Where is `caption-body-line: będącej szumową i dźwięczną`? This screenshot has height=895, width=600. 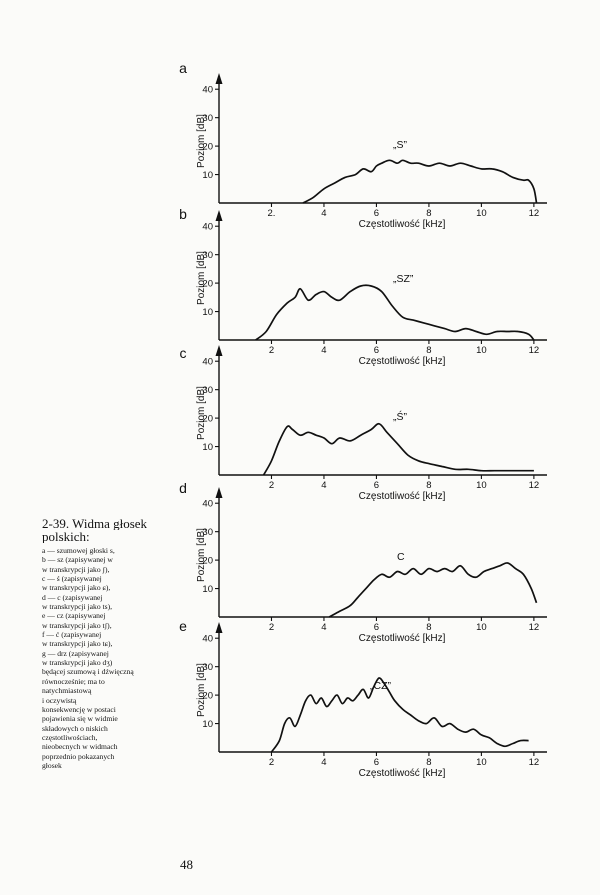 caption-body-line: będącej szumową i dźwięczną is located at coordinates (88, 672).